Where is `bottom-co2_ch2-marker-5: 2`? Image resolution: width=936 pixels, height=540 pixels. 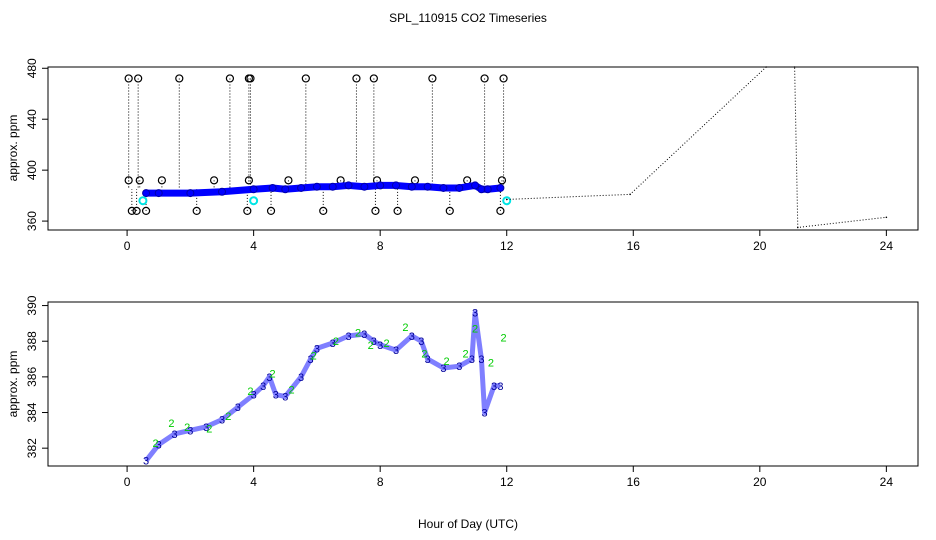 bottom-co2_ch2-marker-5: 2 is located at coordinates (250, 392).